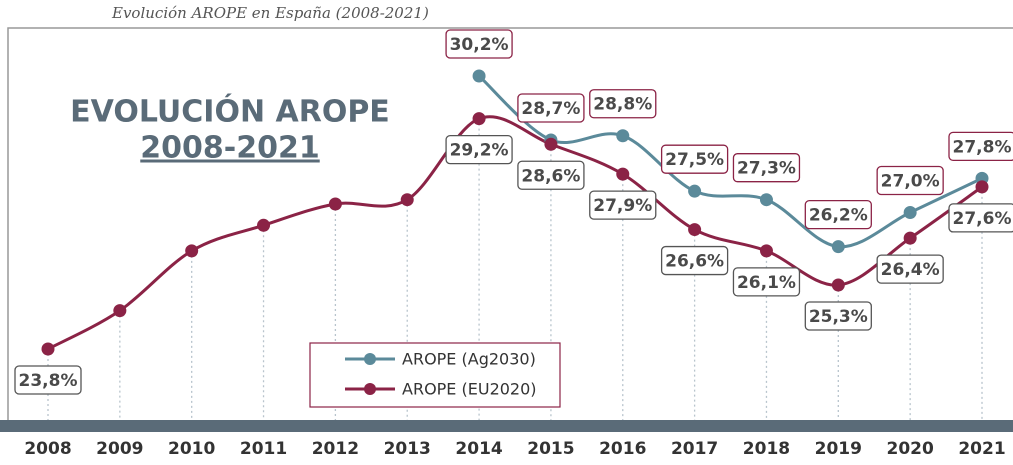 The image size is (1013, 465). I want to click on data-label: 30,2%, so click(479, 45).